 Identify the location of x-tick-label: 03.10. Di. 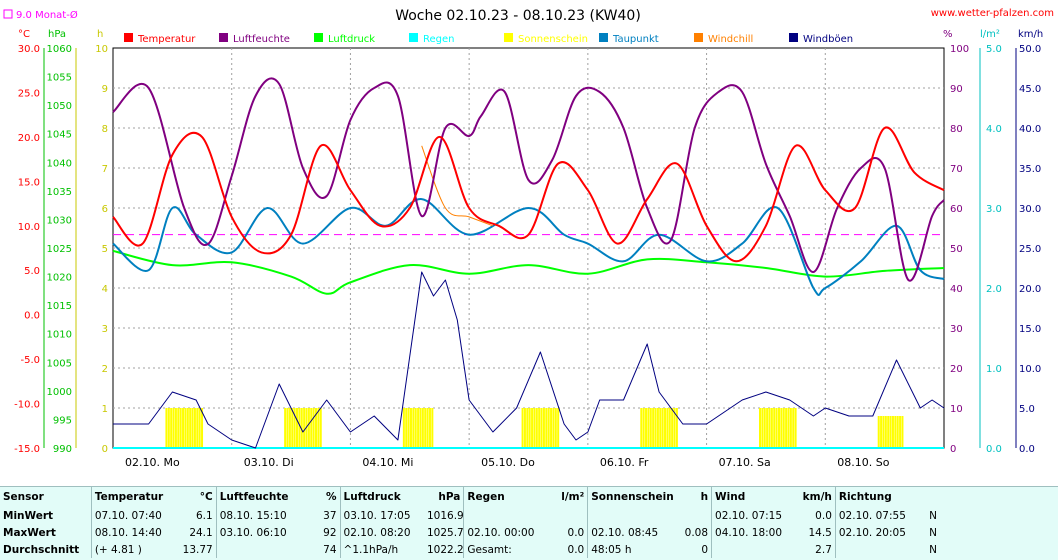
(269, 462).